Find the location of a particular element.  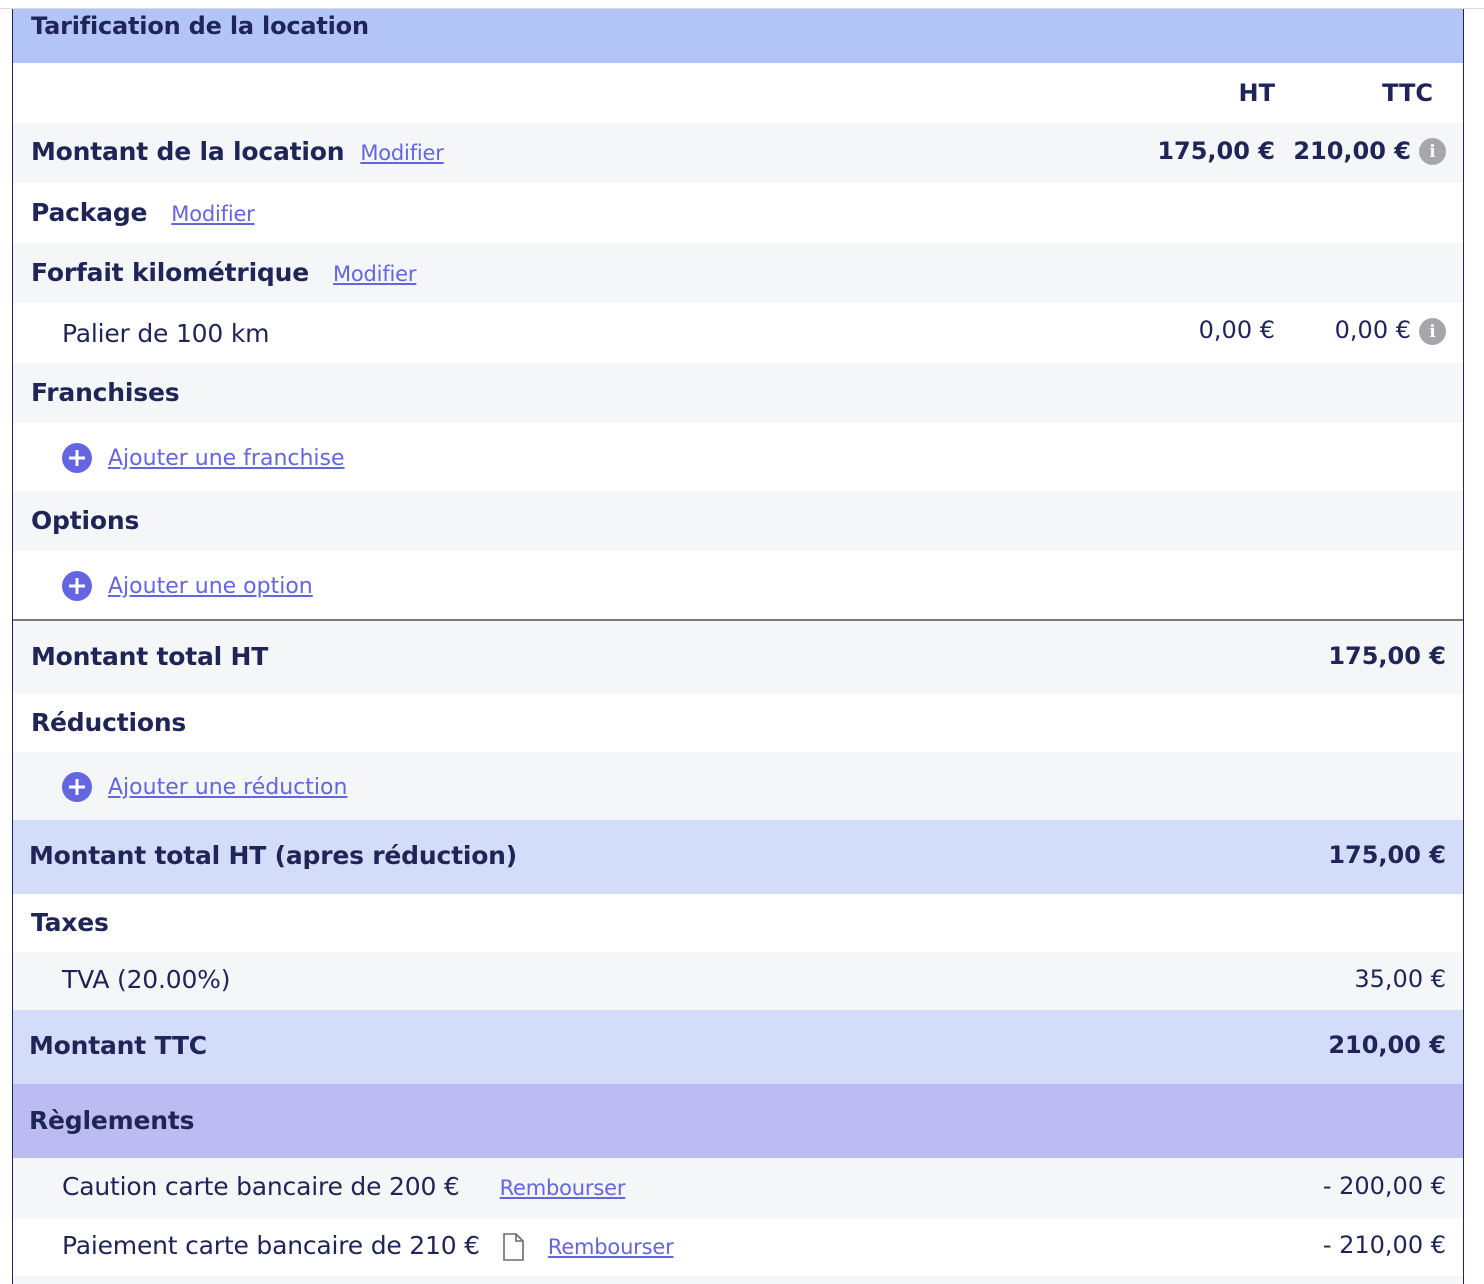

row-total-ht: Montant total HT 175,00 € is located at coordinates (738, 657).